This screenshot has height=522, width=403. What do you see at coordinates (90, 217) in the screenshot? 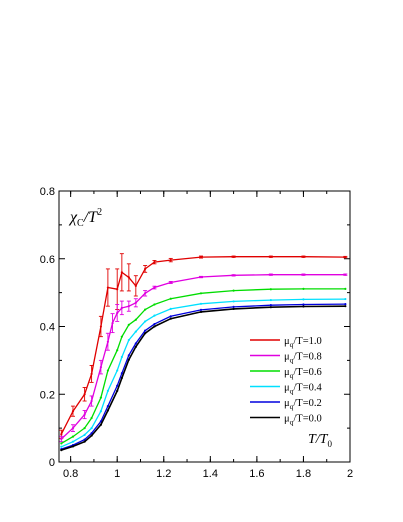
I see `y-axis-label-tail: /T` at bounding box center [90, 217].